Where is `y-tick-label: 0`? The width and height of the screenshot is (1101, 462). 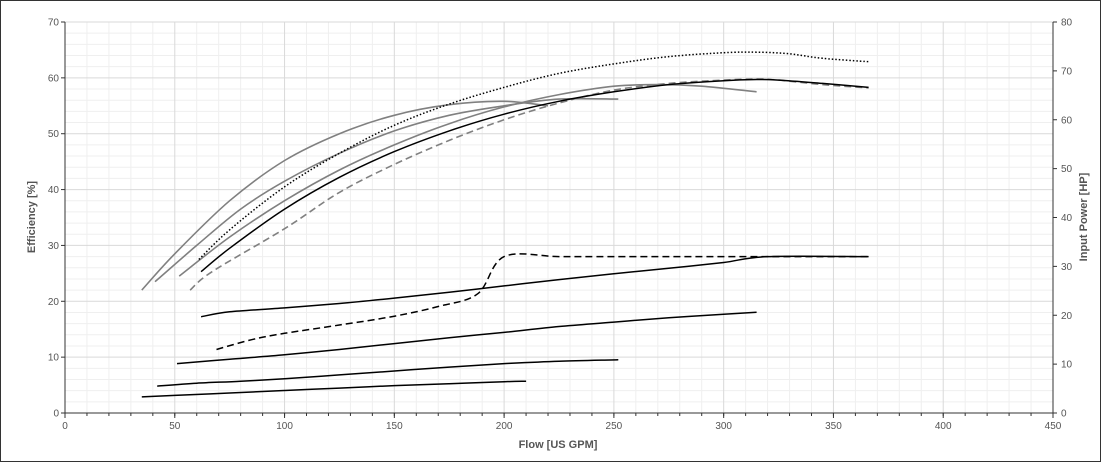 y-tick-label: 0 is located at coordinates (56, 414).